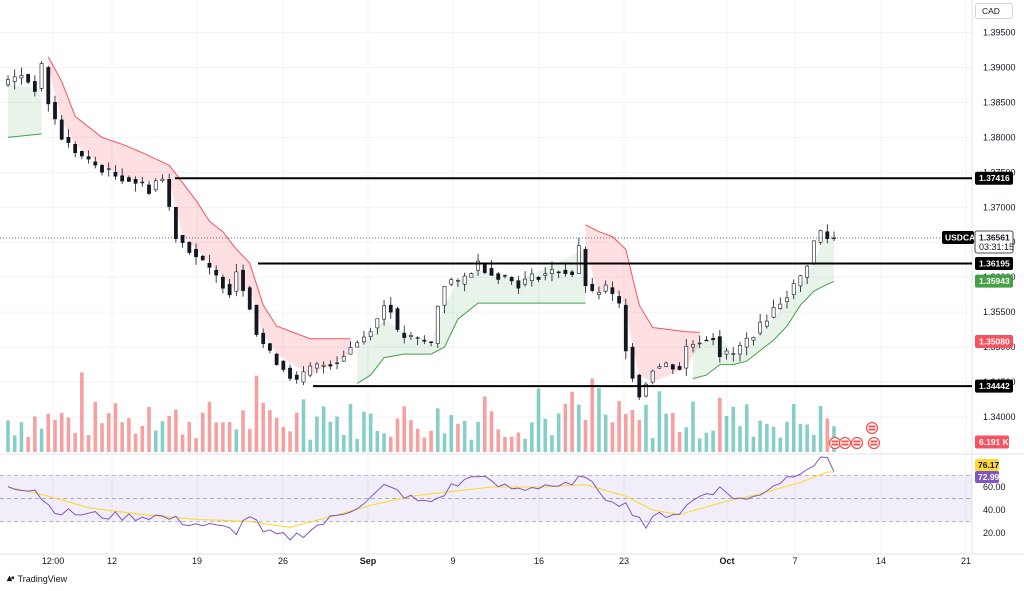  Describe the element at coordinates (991, 11) in the screenshot. I see `currency-label: CAD` at that location.